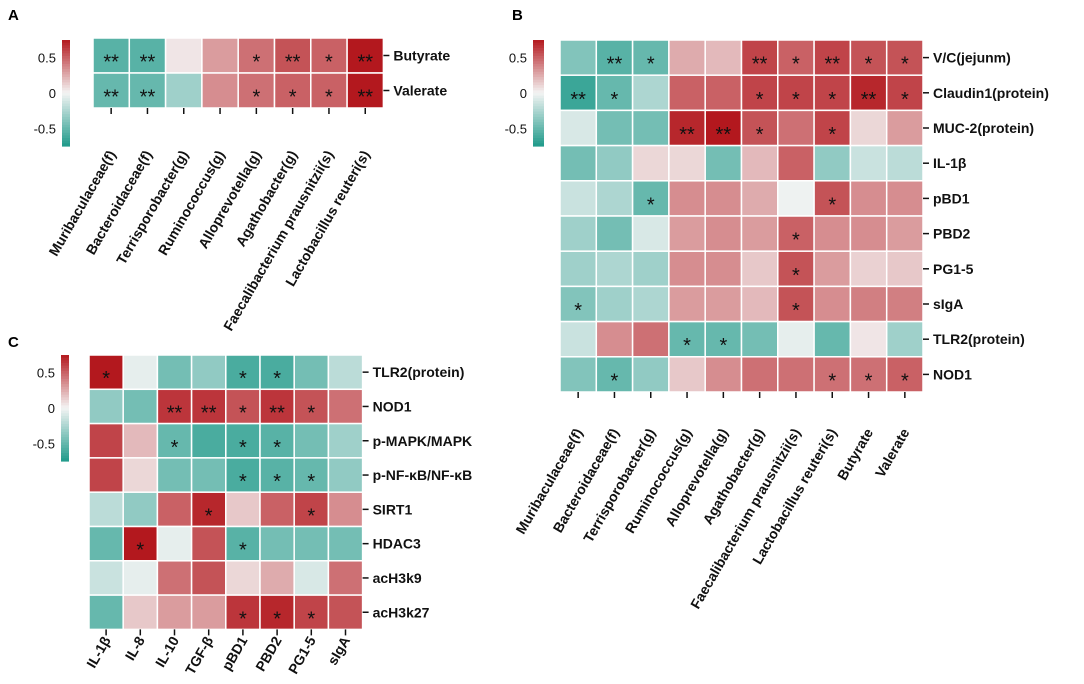  I want to click on column-label: IL-8, so click(135, 648).